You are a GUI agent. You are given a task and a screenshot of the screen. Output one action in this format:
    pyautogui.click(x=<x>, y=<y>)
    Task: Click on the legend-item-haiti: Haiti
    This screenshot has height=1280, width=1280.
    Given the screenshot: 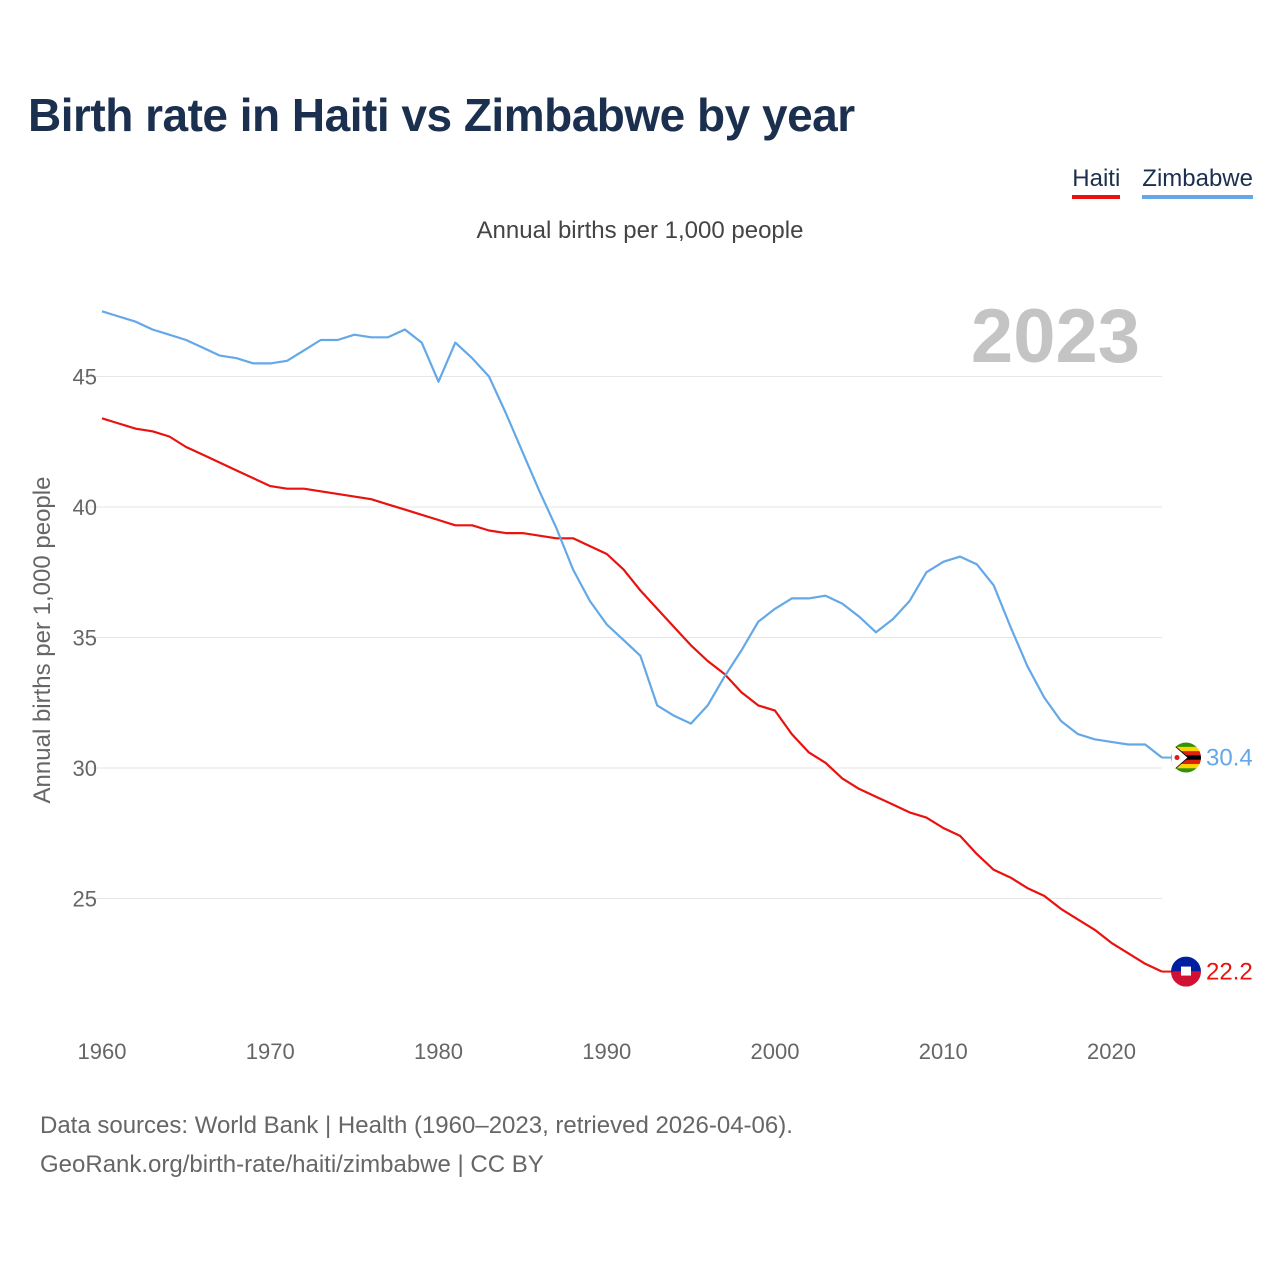 What is the action you would take?
    pyautogui.click(x=1096, y=182)
    